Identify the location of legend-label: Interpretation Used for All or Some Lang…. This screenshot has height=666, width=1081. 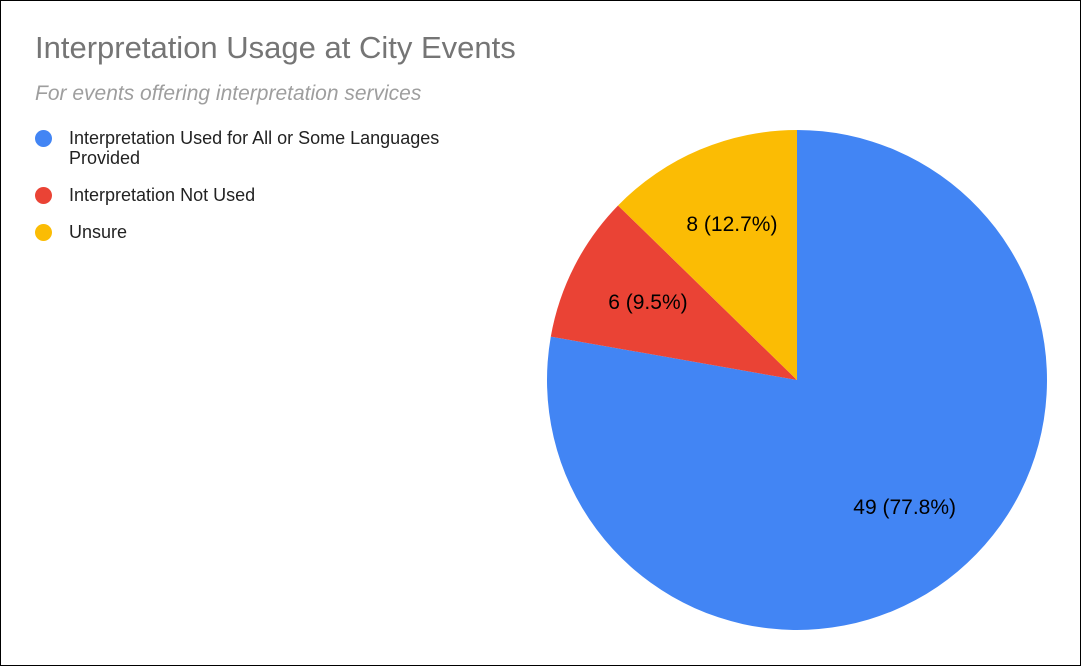
(254, 148).